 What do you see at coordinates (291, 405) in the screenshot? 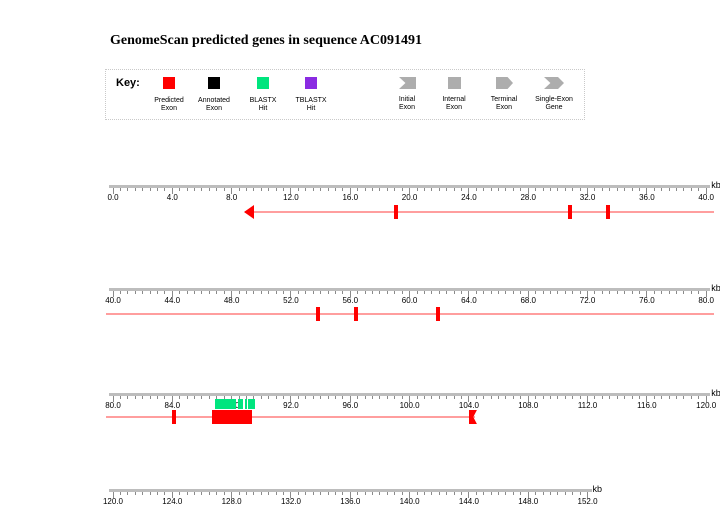
I see `ruler-label: 92.0` at bounding box center [291, 405].